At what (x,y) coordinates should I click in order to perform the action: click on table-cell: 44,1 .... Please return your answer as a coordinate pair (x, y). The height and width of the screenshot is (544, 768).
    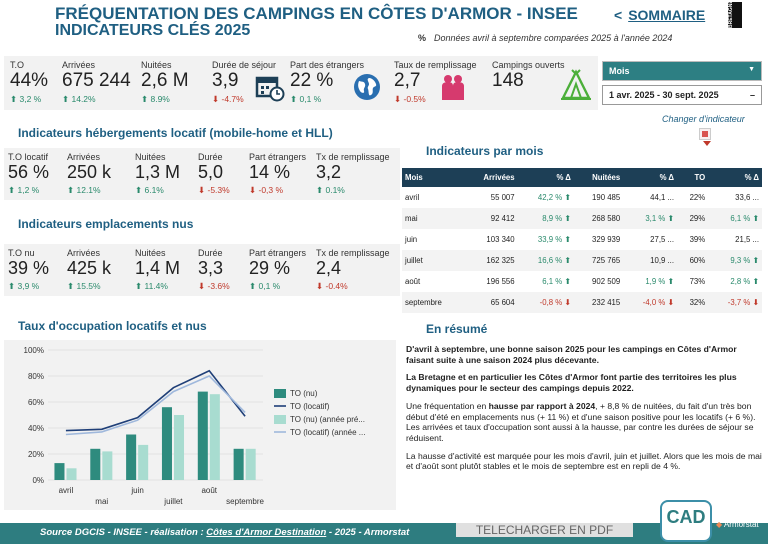
    Looking at the image, I should click on (662, 197).